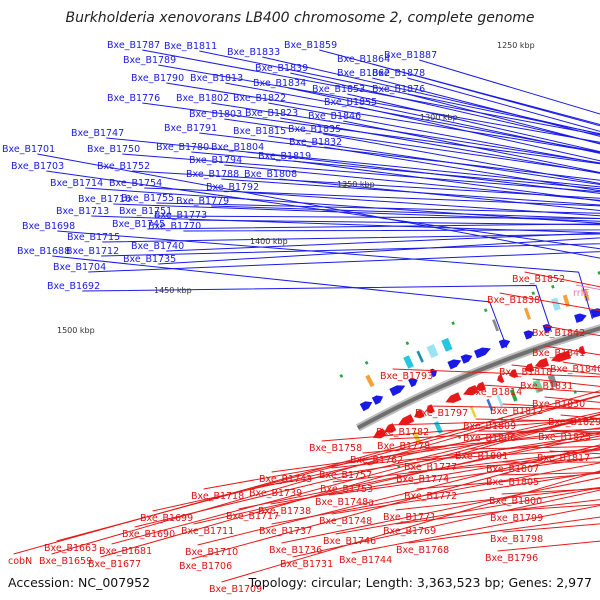 The height and width of the screenshot is (600, 600). I want to click on forward-gene-label: Bxe_B1834, so click(279, 83).